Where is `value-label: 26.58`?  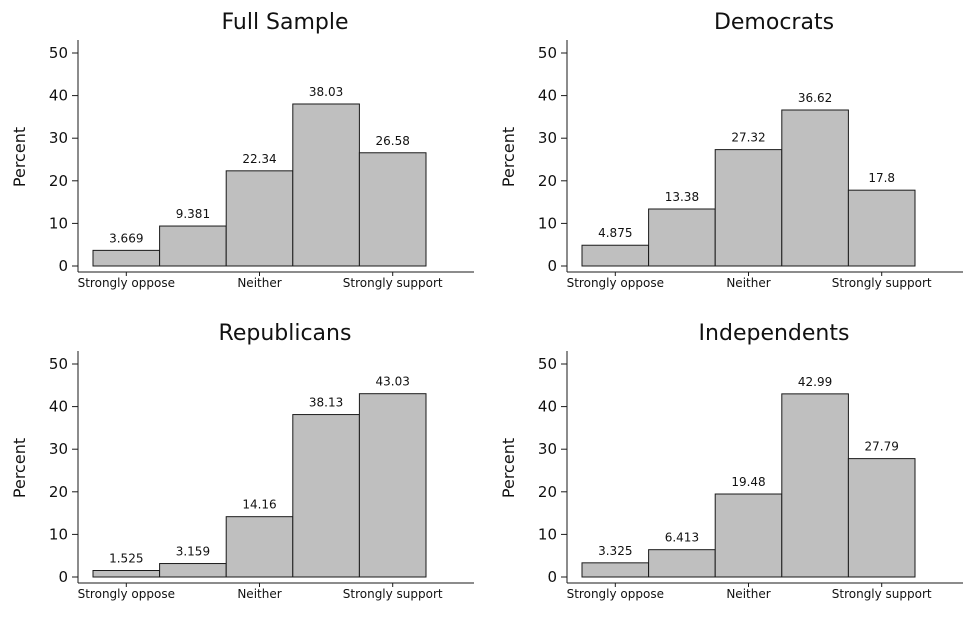
value-label: 26.58 is located at coordinates (393, 141).